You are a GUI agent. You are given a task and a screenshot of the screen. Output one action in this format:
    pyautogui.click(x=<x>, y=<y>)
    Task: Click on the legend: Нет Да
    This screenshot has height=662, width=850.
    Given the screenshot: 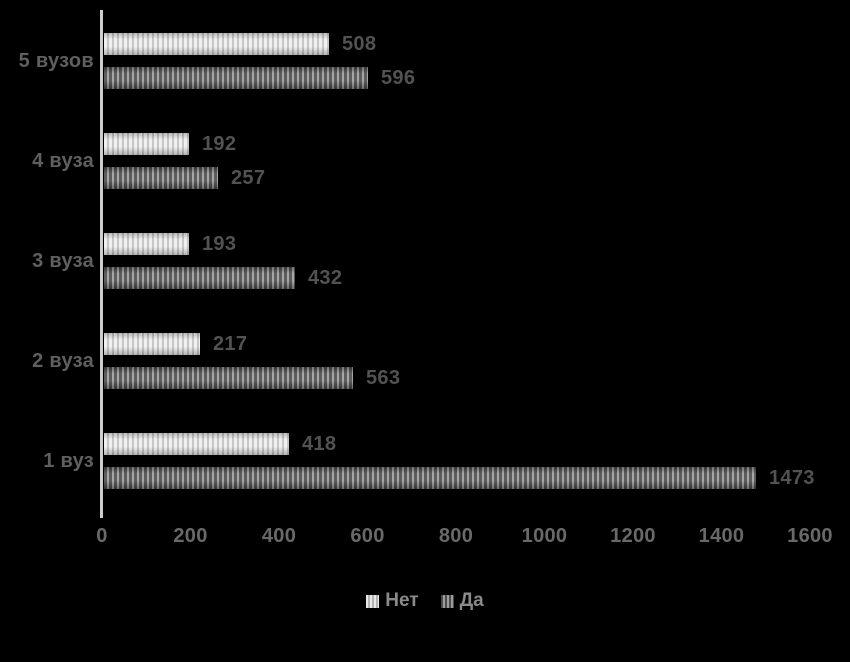 What is the action you would take?
    pyautogui.click(x=425, y=601)
    